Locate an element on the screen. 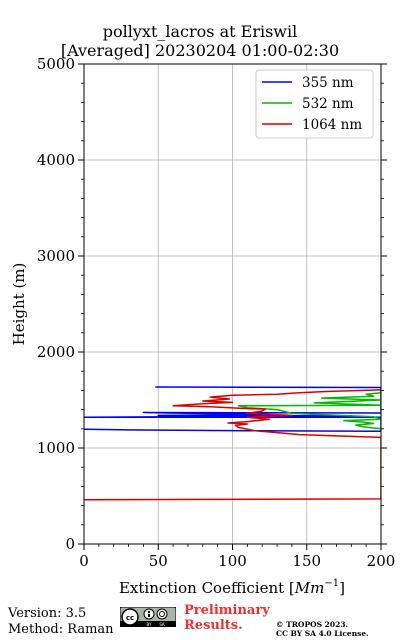 The height and width of the screenshot is (640, 400). legend-label: 355 nm is located at coordinates (328, 83).